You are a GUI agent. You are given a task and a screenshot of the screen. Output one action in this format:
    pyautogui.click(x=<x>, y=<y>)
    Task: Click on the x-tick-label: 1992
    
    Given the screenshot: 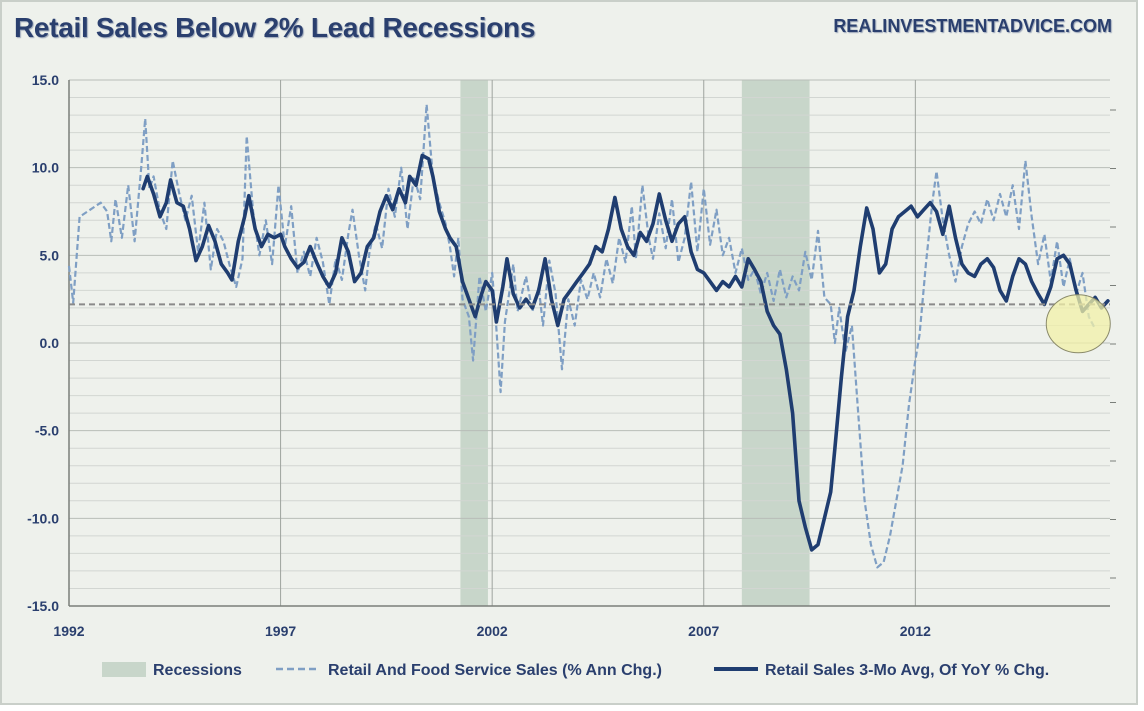 What is the action you would take?
    pyautogui.click(x=68, y=631)
    